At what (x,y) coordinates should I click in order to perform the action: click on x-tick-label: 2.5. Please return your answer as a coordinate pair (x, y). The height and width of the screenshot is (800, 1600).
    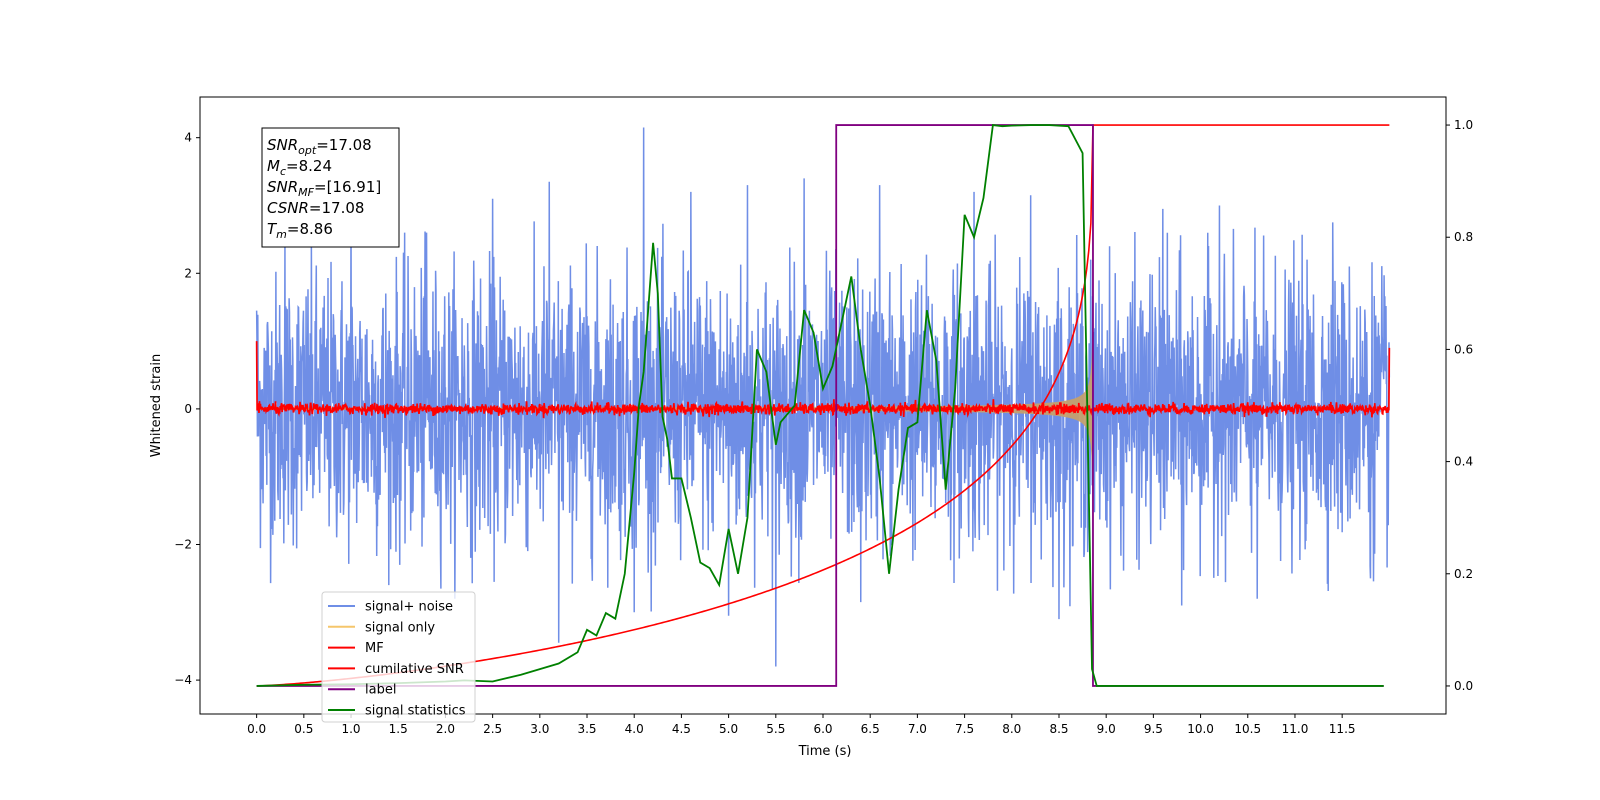
    Looking at the image, I should click on (492, 729).